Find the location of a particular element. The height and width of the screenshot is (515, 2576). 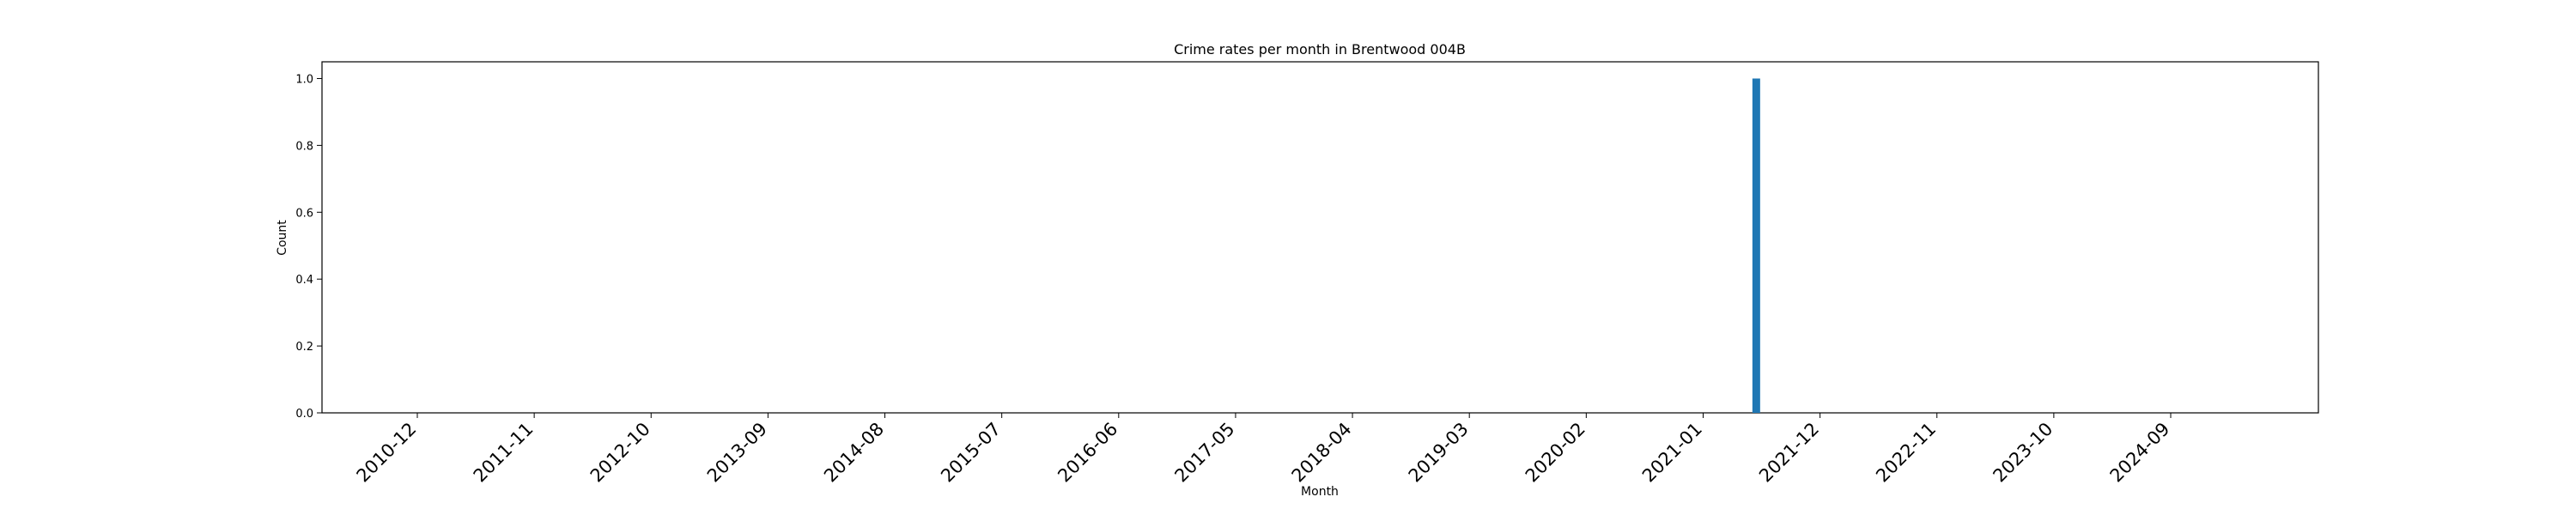

y-axis: 0.0 0.2 0.4 0.6 0.8 1.0 is located at coordinates (308, 247).